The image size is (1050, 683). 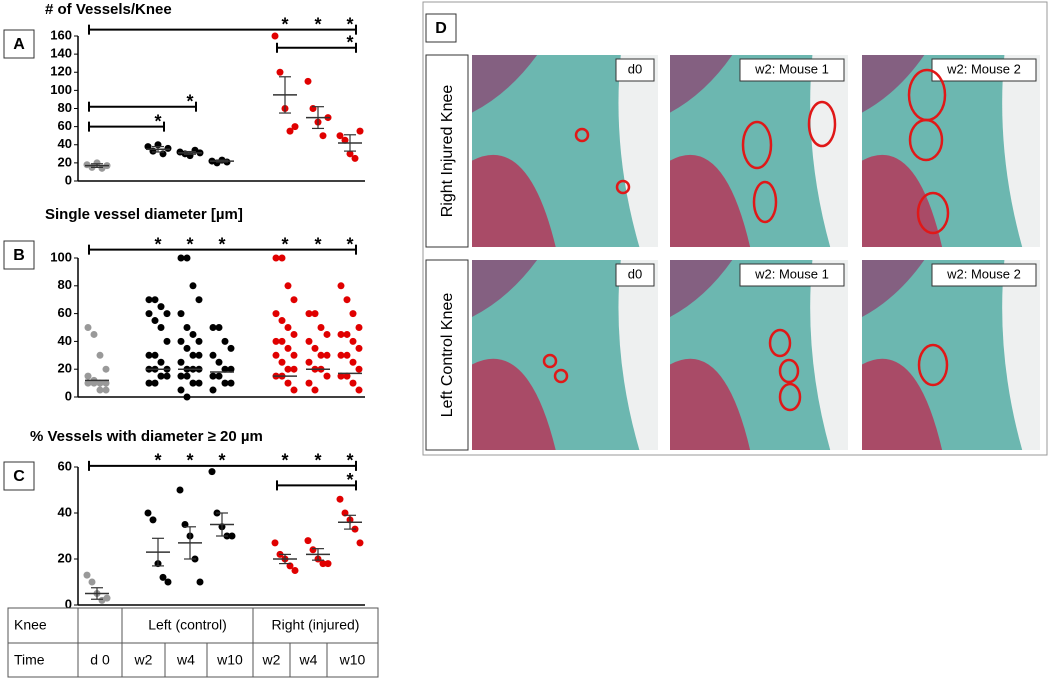 I want to click on y-tick-label: 40, so click(x=65, y=143).